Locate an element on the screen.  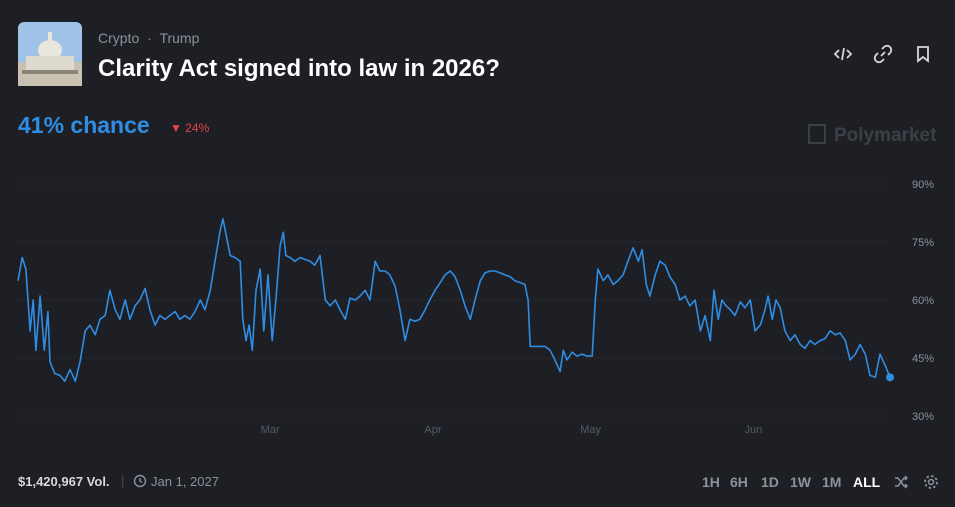
y-tick-label: 75% is located at coordinates (923, 243).